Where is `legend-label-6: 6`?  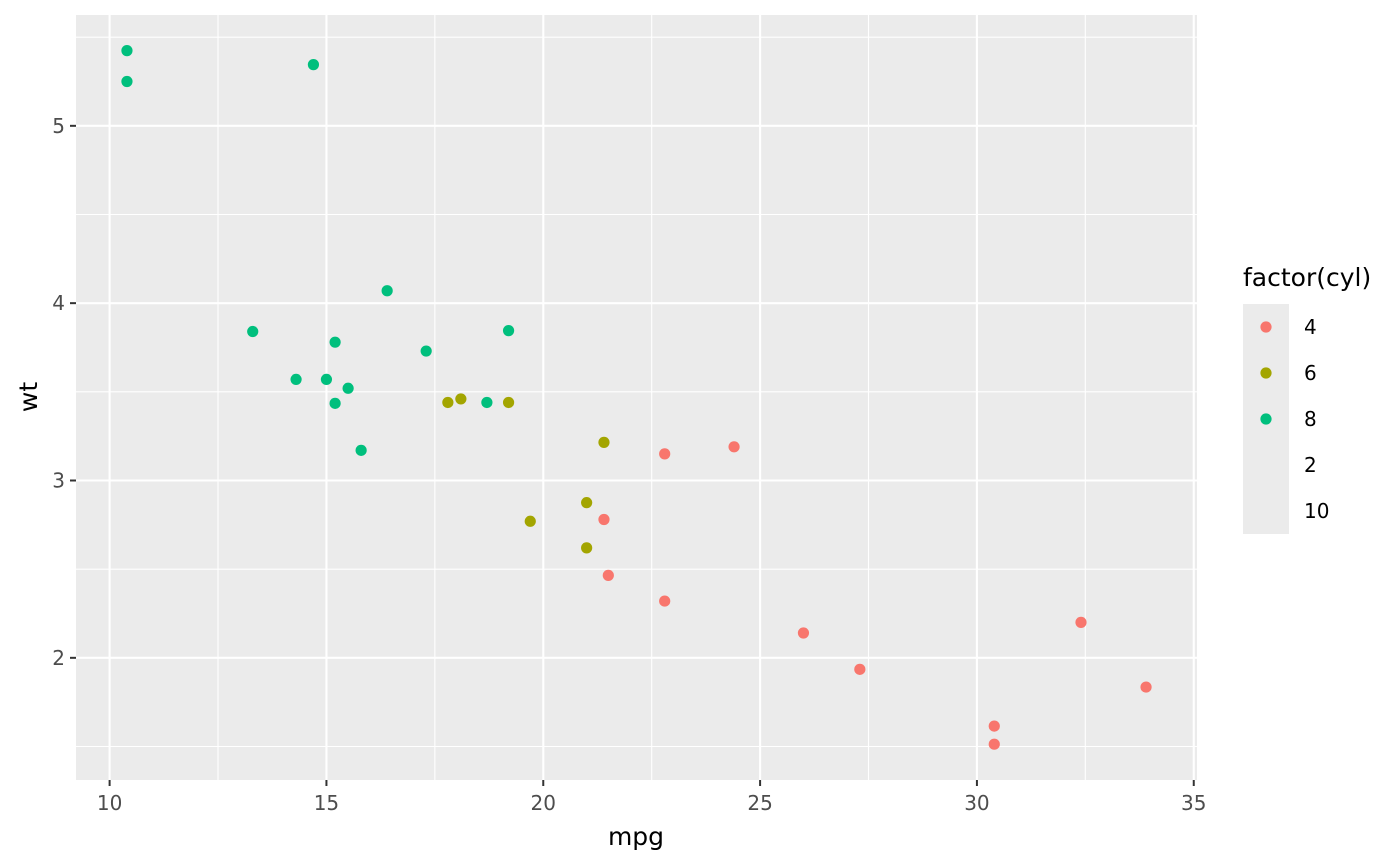 legend-label-6: 6 is located at coordinates (1310, 373).